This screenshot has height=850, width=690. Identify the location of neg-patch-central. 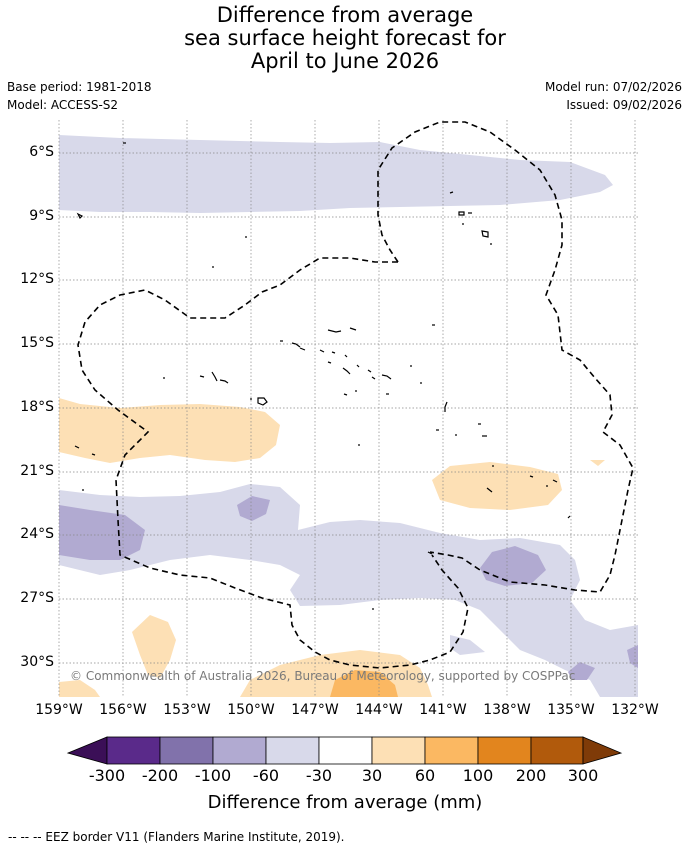
(253, 508).